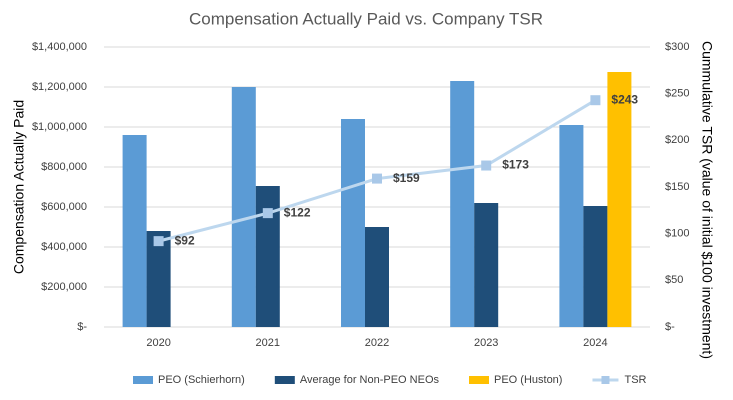 The image size is (733, 400). Describe the element at coordinates (677, 140) in the screenshot. I see `y2-tick-label: $200` at that location.